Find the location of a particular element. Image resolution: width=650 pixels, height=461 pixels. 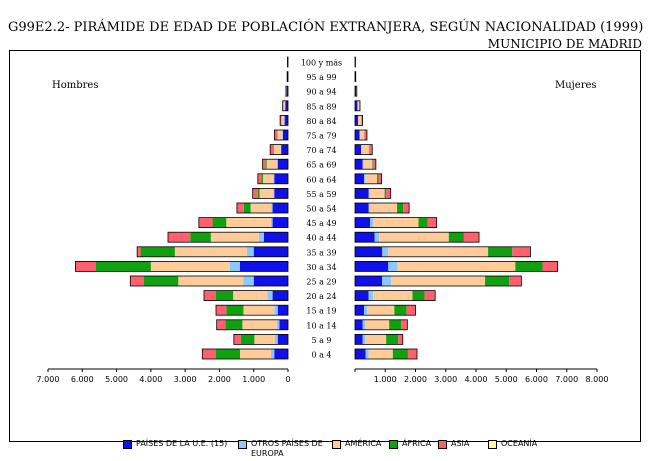

age-group-label: 95 a 99 is located at coordinates (321, 77).